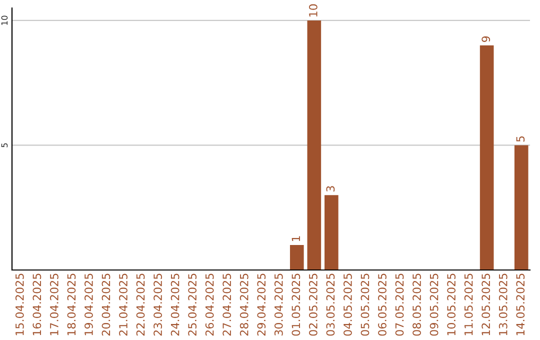  Describe the element at coordinates (348, 305) in the screenshot. I see `x-tick-label: 04.05.2025` at that location.